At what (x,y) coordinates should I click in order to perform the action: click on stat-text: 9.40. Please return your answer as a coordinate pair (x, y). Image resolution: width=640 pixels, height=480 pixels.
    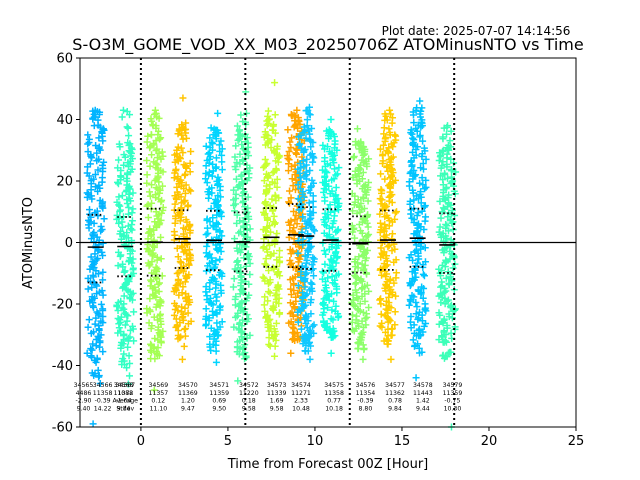
    Looking at the image, I should click on (84, 408).